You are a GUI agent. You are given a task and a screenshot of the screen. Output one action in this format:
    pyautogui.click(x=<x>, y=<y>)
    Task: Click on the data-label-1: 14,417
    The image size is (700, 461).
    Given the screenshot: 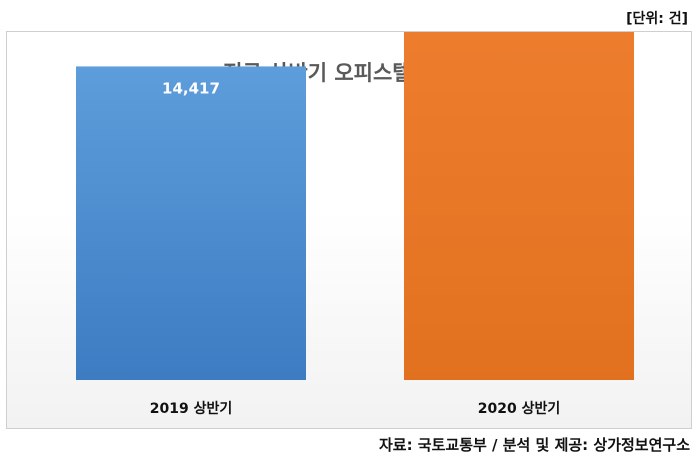 What is the action you would take?
    pyautogui.click(x=191, y=88)
    